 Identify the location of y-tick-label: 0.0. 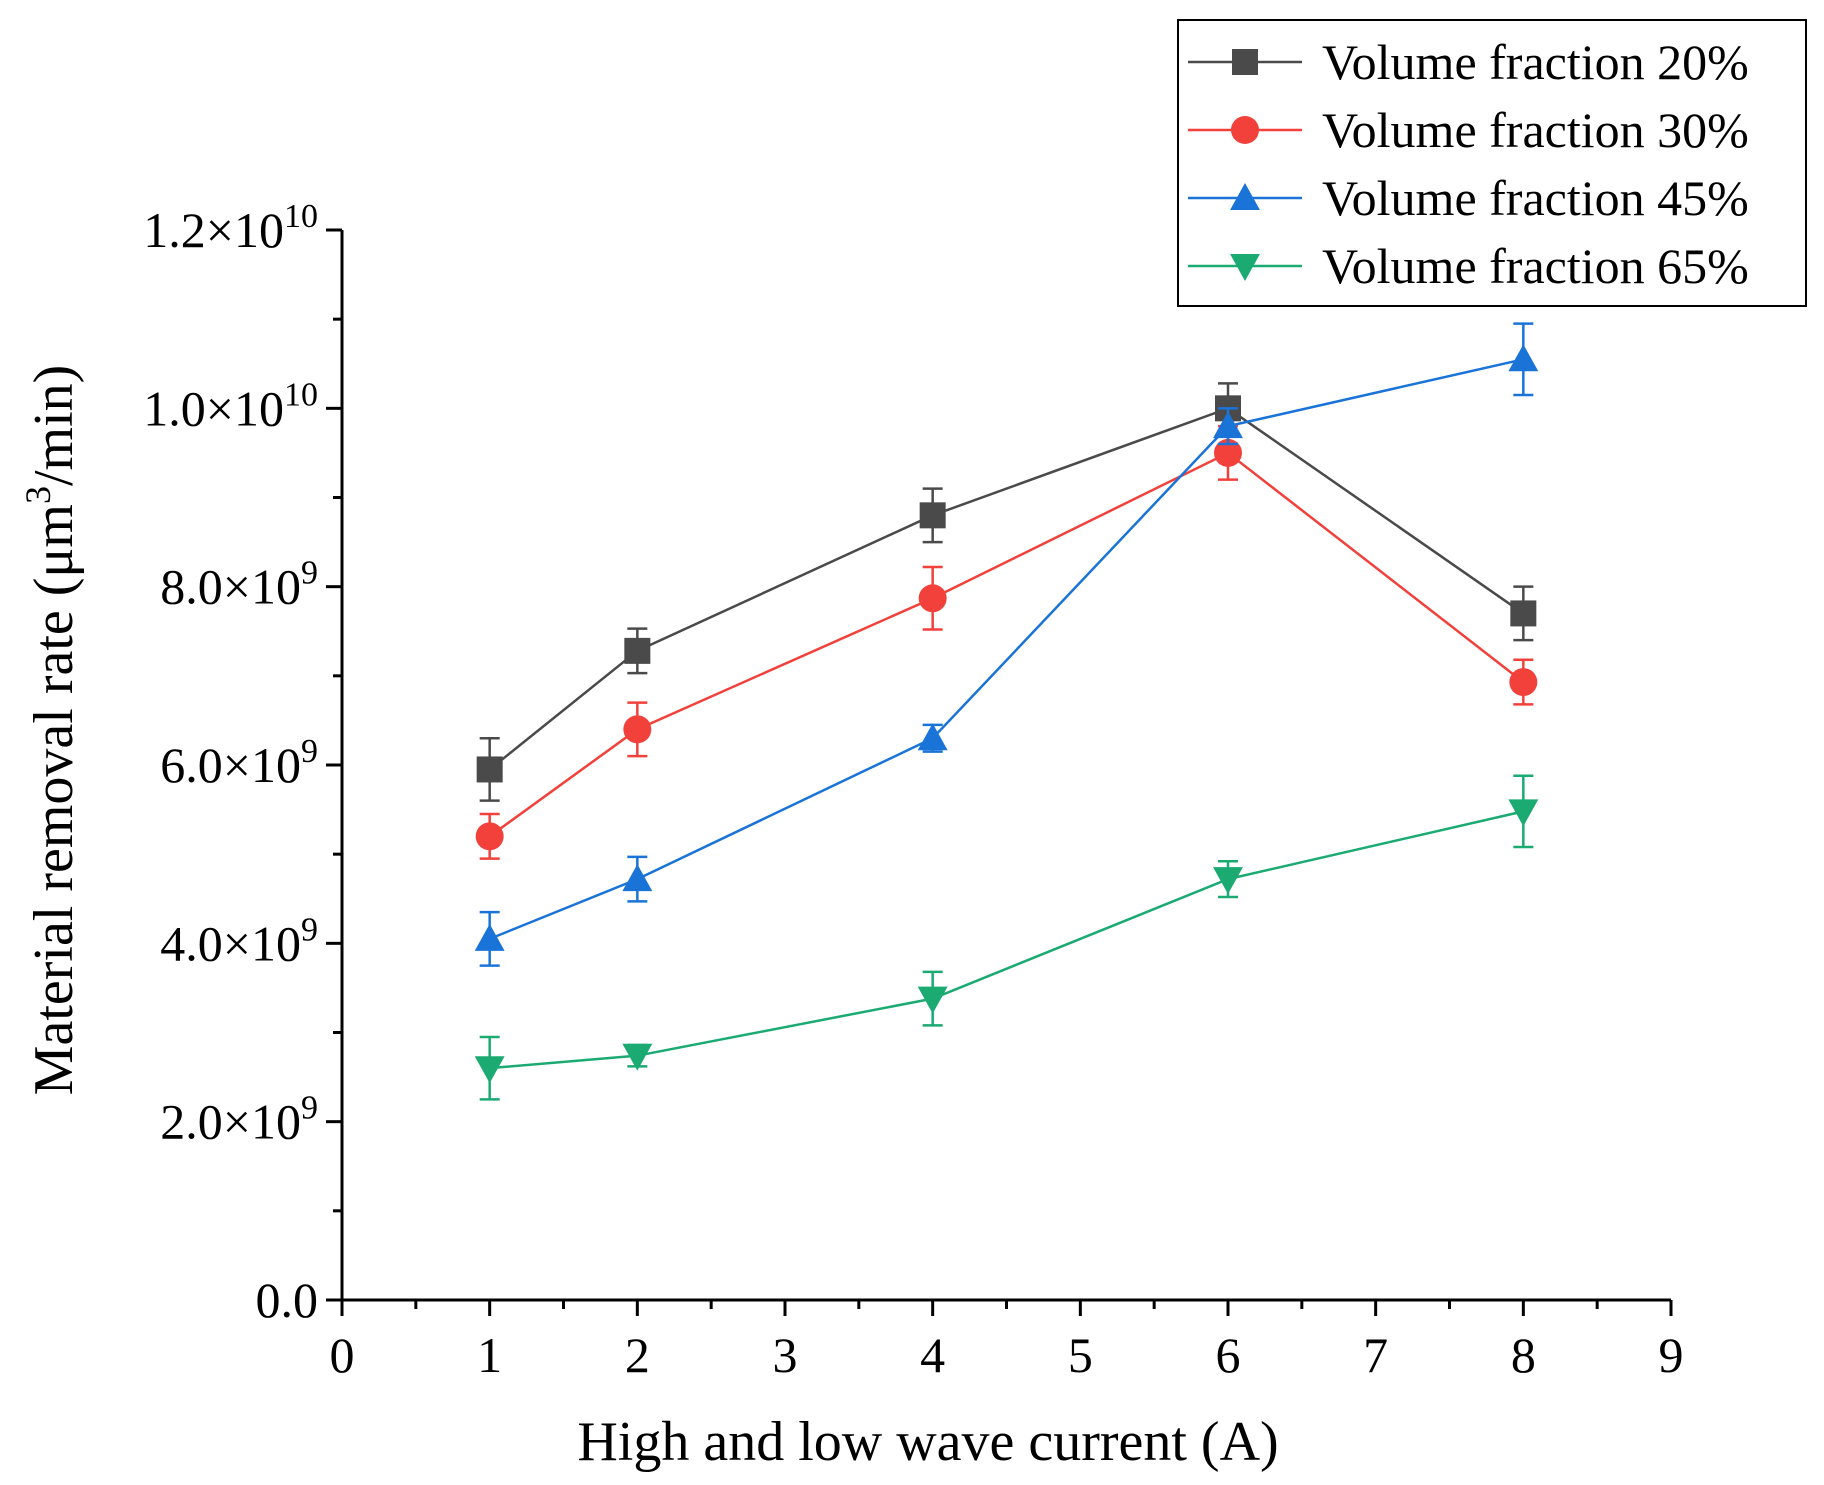
(287, 1300).